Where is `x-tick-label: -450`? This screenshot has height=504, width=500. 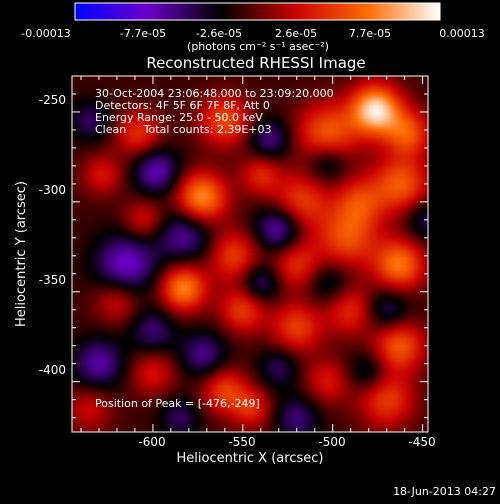
x-tick-label: -450 is located at coordinates (421, 442).